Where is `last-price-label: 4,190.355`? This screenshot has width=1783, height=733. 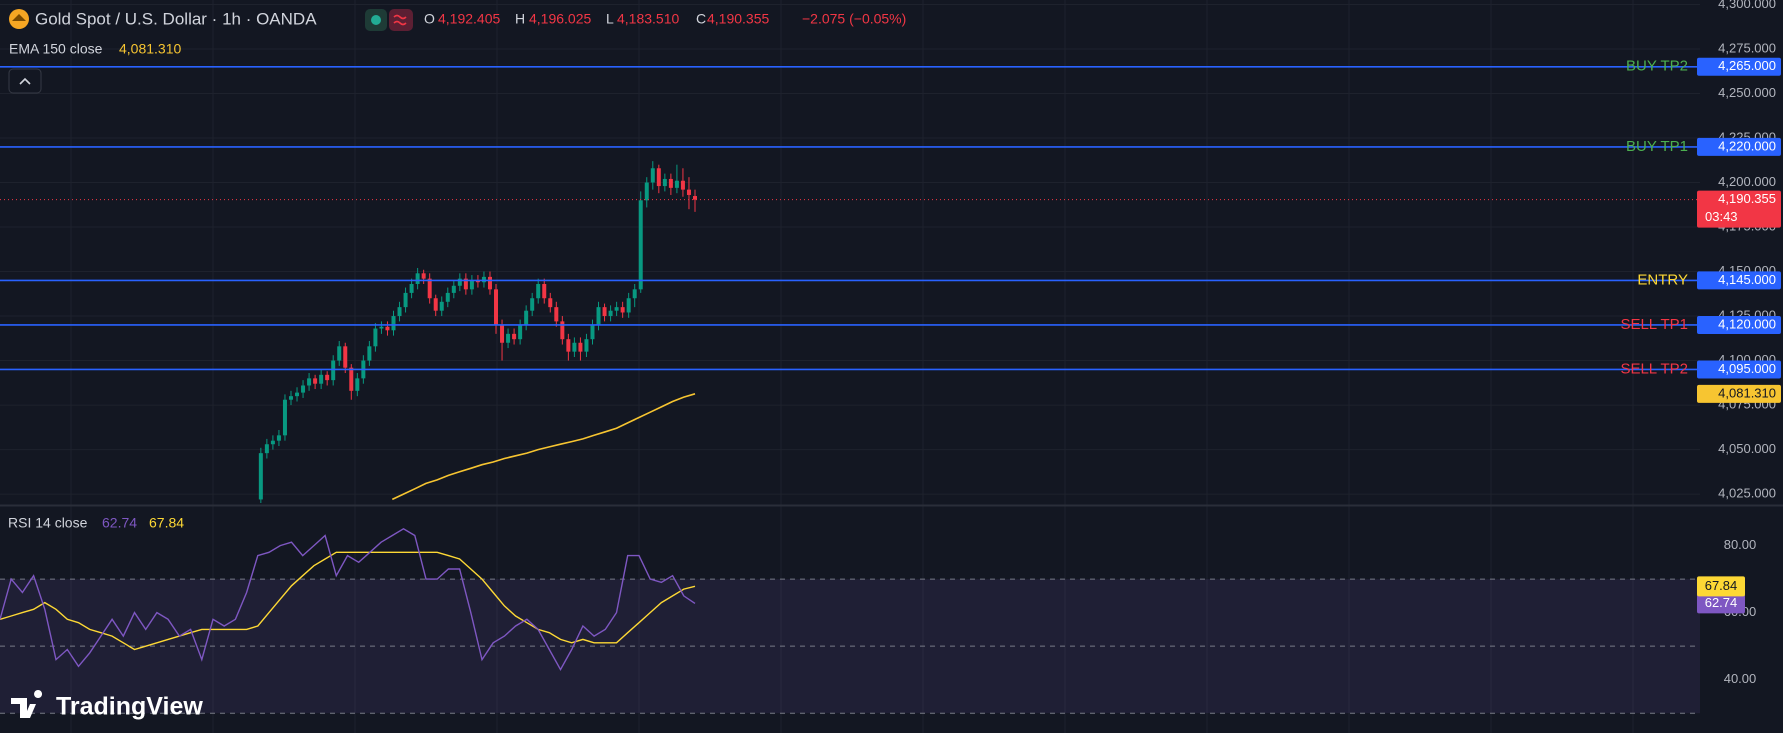
last-price-label: 4,190.355 is located at coordinates (1747, 198).